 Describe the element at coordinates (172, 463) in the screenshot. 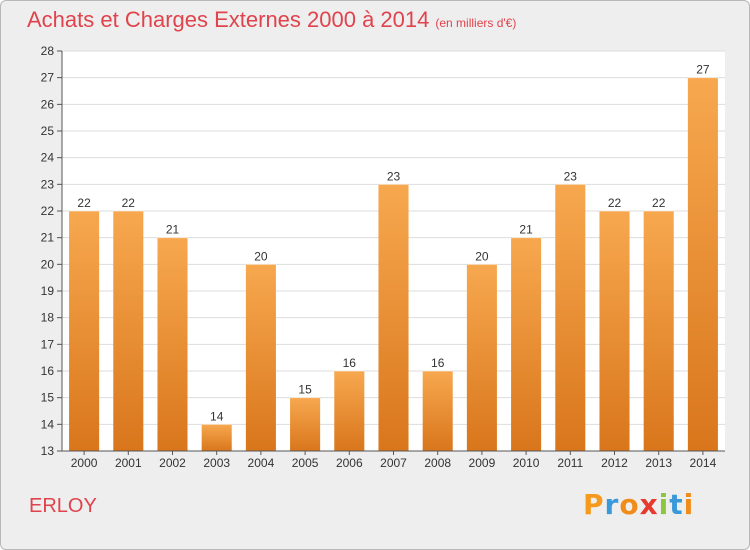

I see `x-tick-label: 2002` at that location.